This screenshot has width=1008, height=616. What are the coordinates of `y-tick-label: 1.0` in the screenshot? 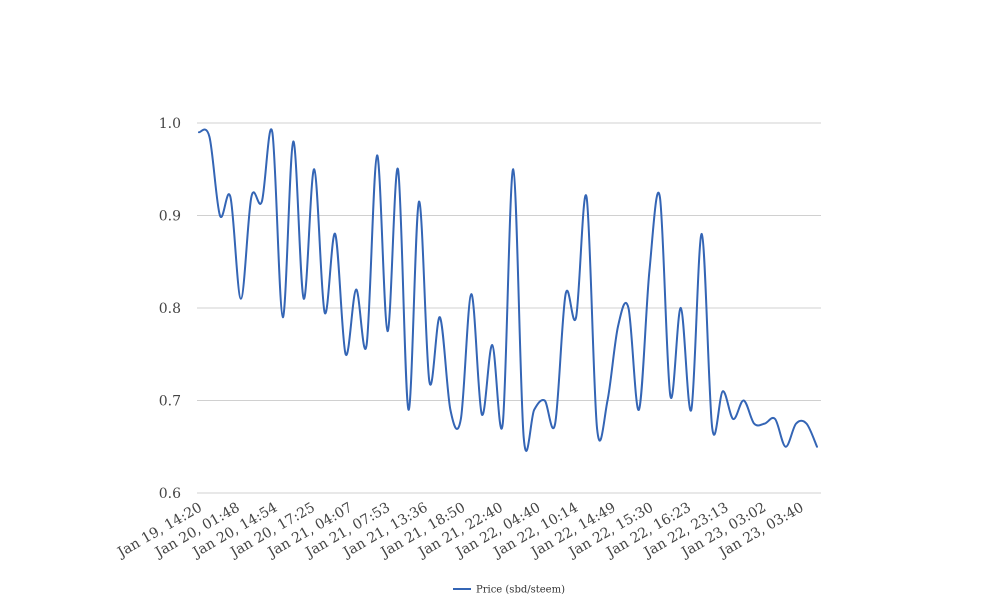 It's located at (170, 124).